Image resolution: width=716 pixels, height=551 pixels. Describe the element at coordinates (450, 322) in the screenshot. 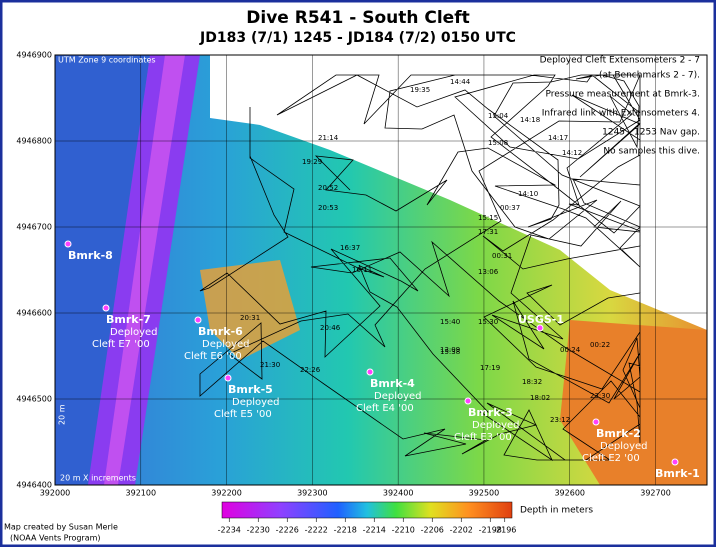

I see `time-label: 15:40` at that location.